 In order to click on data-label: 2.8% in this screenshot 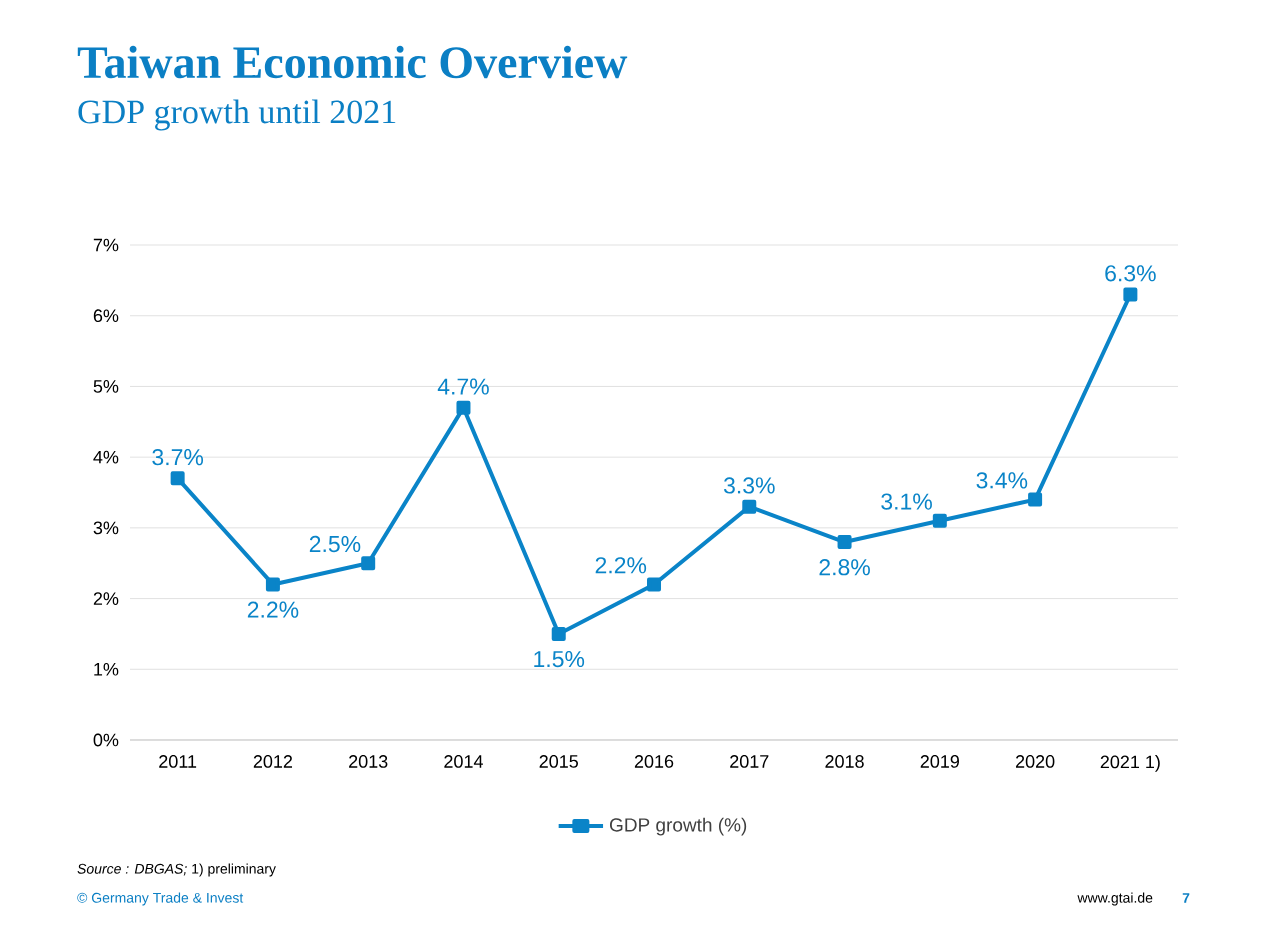, I will do `click(844, 567)`.